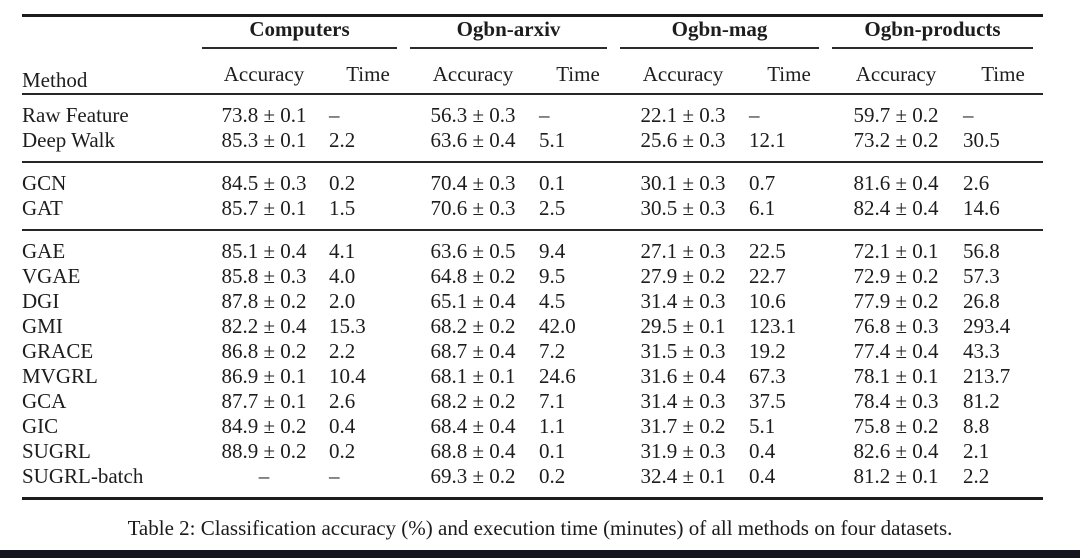 This screenshot has height=558, width=1080. What do you see at coordinates (83, 476) in the screenshot?
I see `method-cell: SUGRL-batch` at bounding box center [83, 476].